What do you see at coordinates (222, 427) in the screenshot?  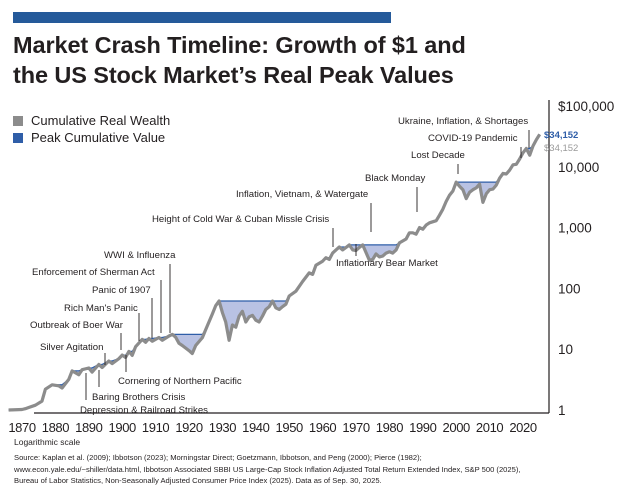 I see `x-tick-label: 1930` at bounding box center [222, 427].